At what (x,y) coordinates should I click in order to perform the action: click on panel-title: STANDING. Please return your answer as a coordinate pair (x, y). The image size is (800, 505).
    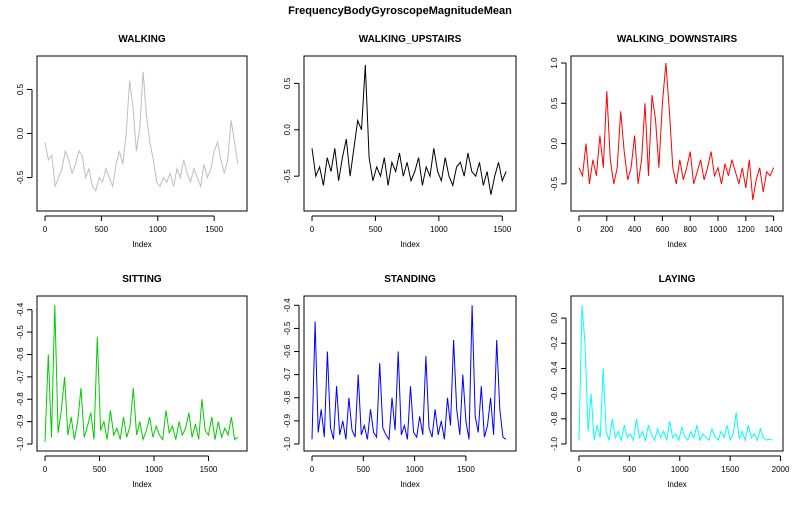
    Looking at the image, I should click on (410, 279).